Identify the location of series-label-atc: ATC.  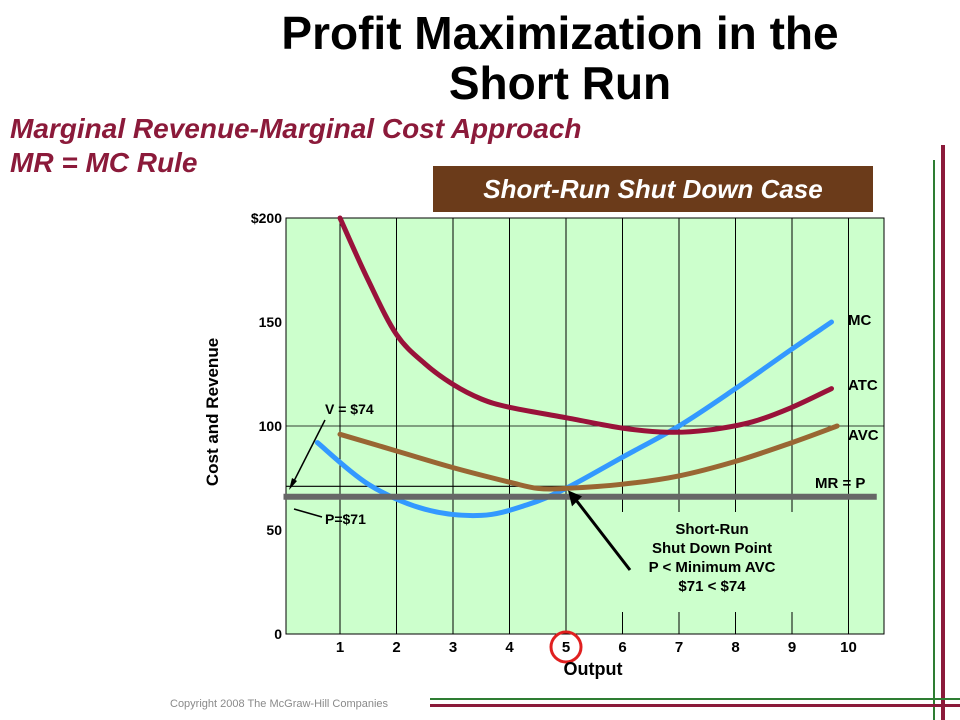
(863, 385).